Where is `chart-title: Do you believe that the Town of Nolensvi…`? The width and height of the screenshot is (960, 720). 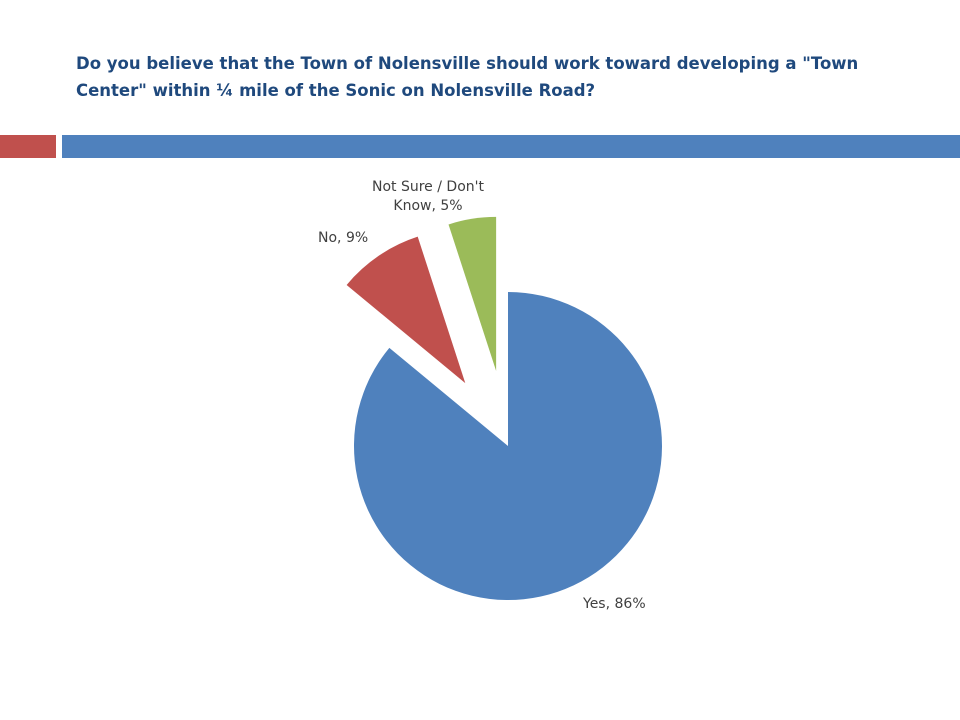 chart-title: Do you believe that the Town of Nolensvi… is located at coordinates (467, 77).